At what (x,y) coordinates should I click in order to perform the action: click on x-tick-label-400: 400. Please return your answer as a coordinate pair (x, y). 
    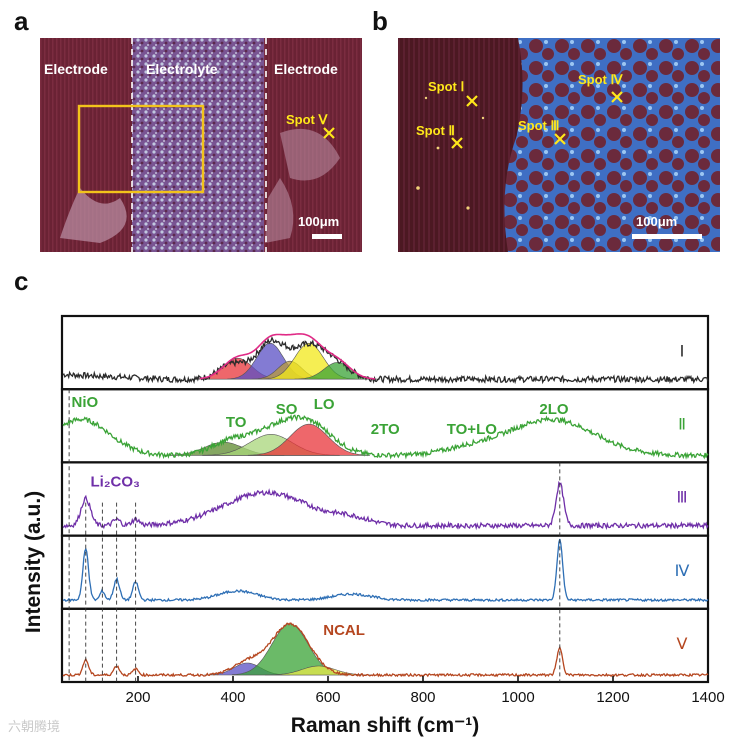
    Looking at the image, I should click on (232, 697).